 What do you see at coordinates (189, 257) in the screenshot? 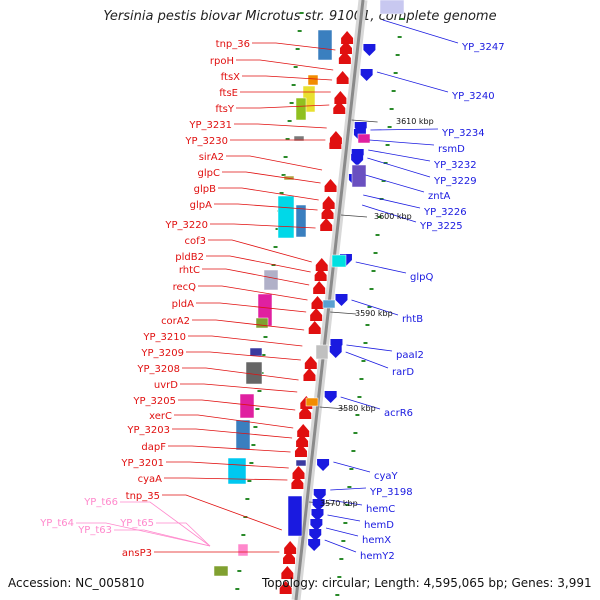
I see `gene-label-pldB2: pldB2` at bounding box center [189, 257].